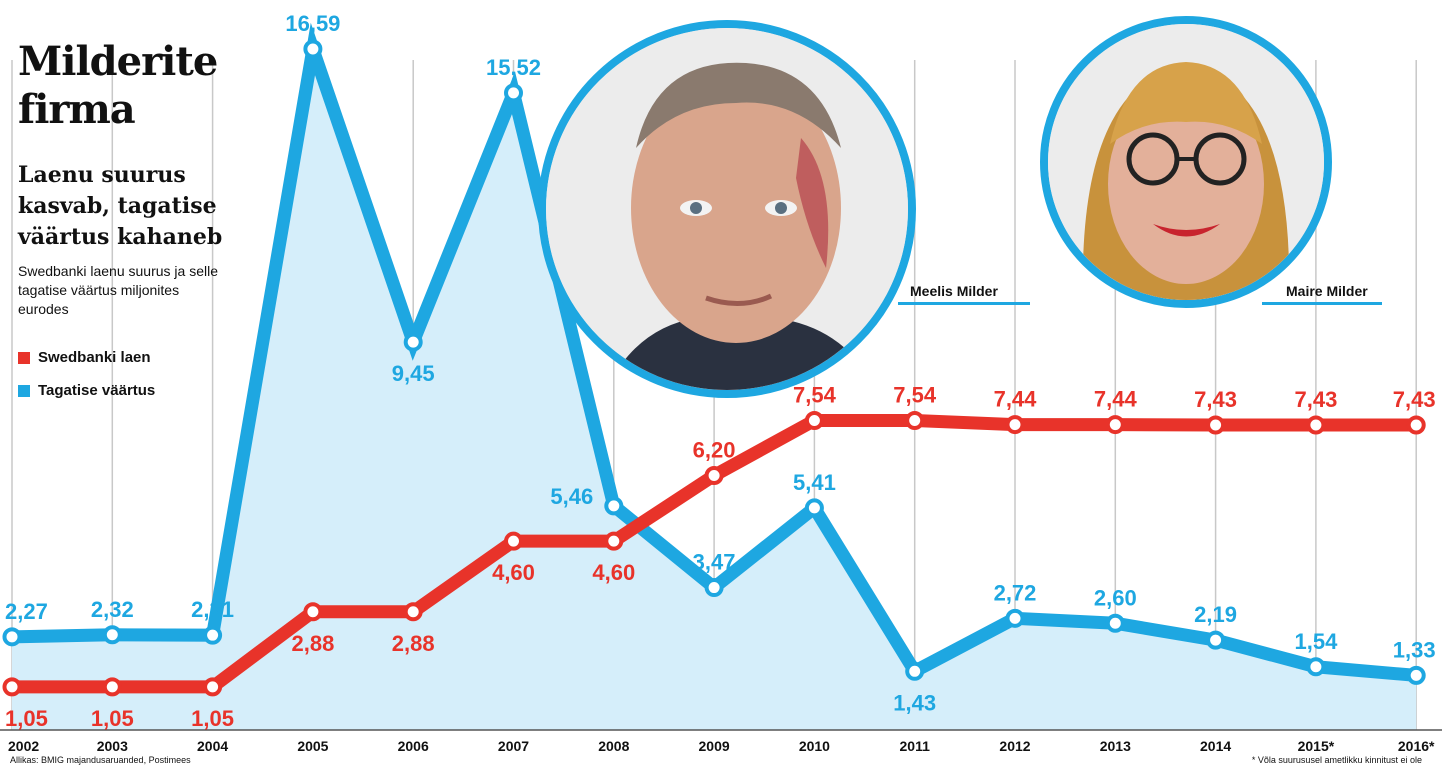  Describe the element at coordinates (613, 746) in the screenshot. I see `x-tick-label: 2008` at that location.